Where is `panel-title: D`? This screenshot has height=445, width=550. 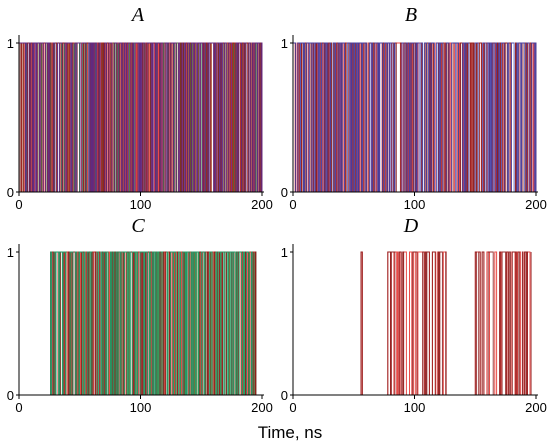 panel-title: D is located at coordinates (411, 226).